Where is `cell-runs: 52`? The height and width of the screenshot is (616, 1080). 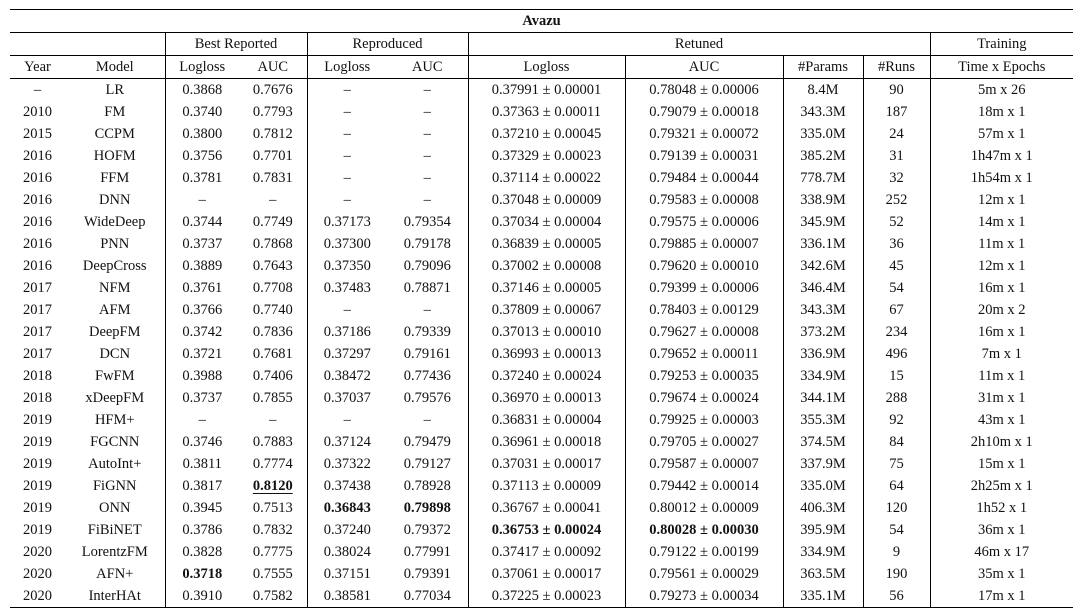
cell-runs: 52 is located at coordinates (897, 222).